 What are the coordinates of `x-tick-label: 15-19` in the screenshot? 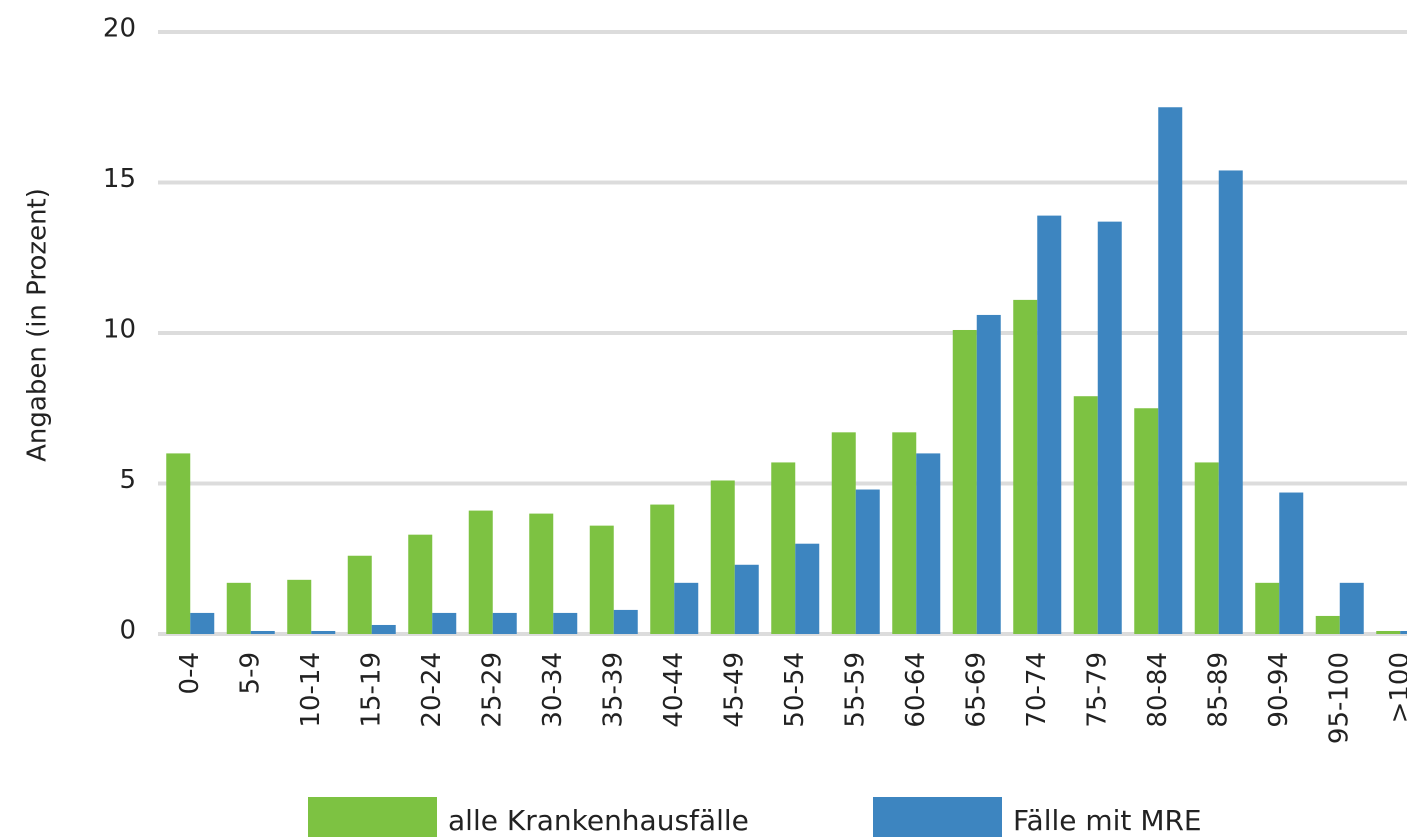 It's located at (371, 690).